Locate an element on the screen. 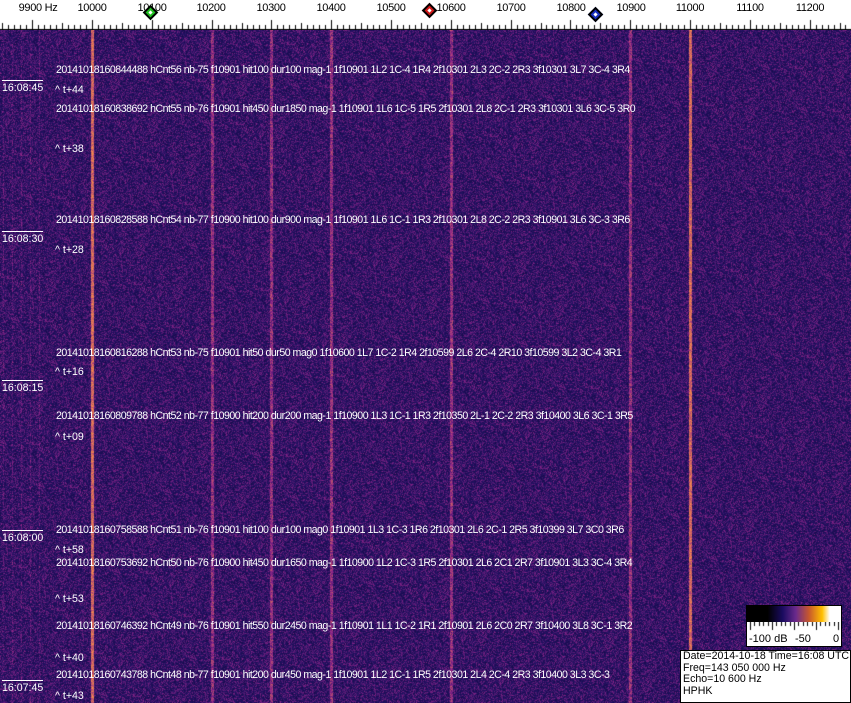  freq-label: 9900 Hz is located at coordinates (38, 8).